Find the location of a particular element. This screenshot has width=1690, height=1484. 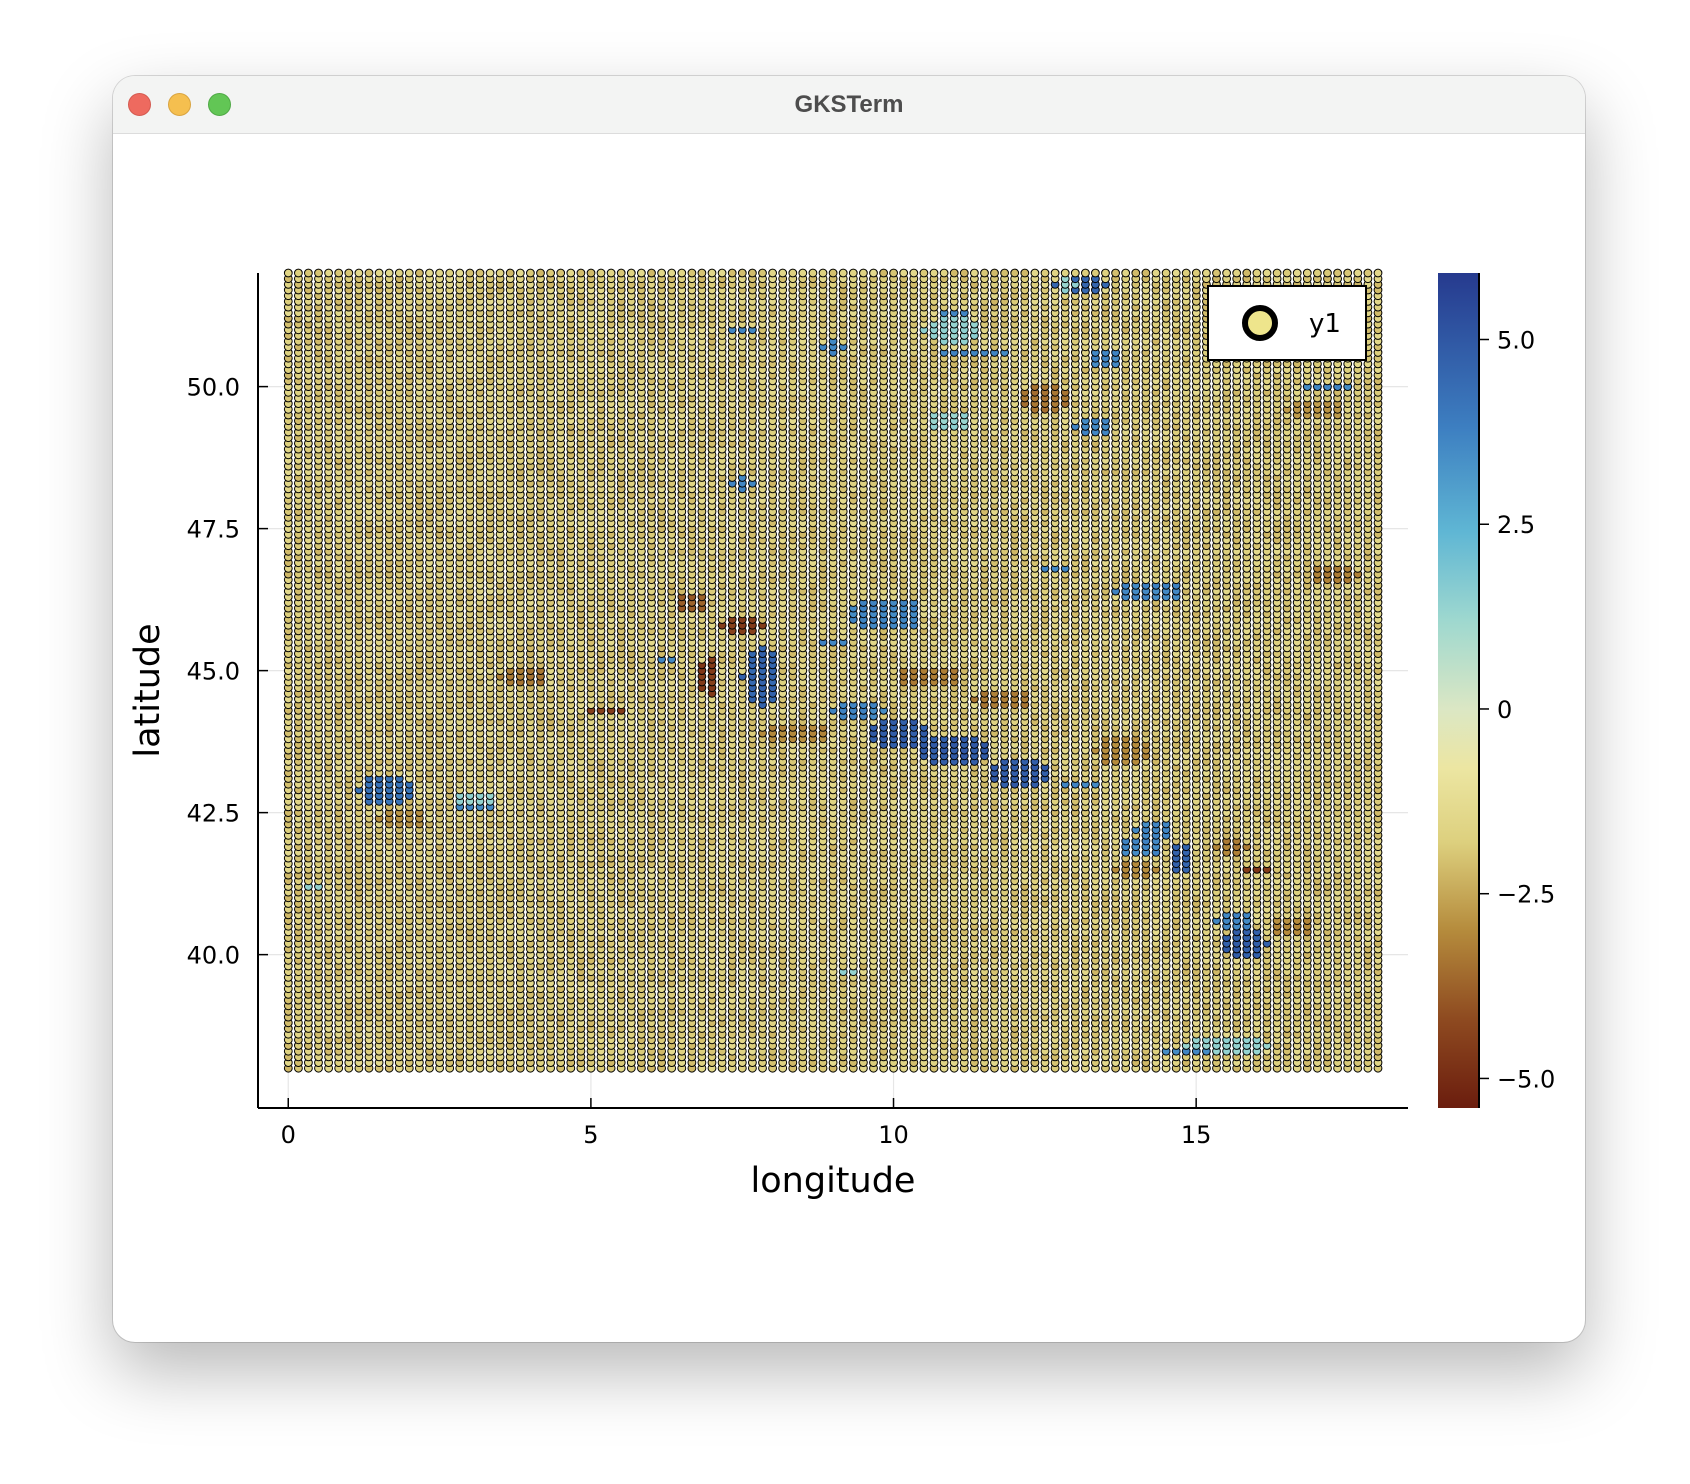

close-button is located at coordinates (139, 104).